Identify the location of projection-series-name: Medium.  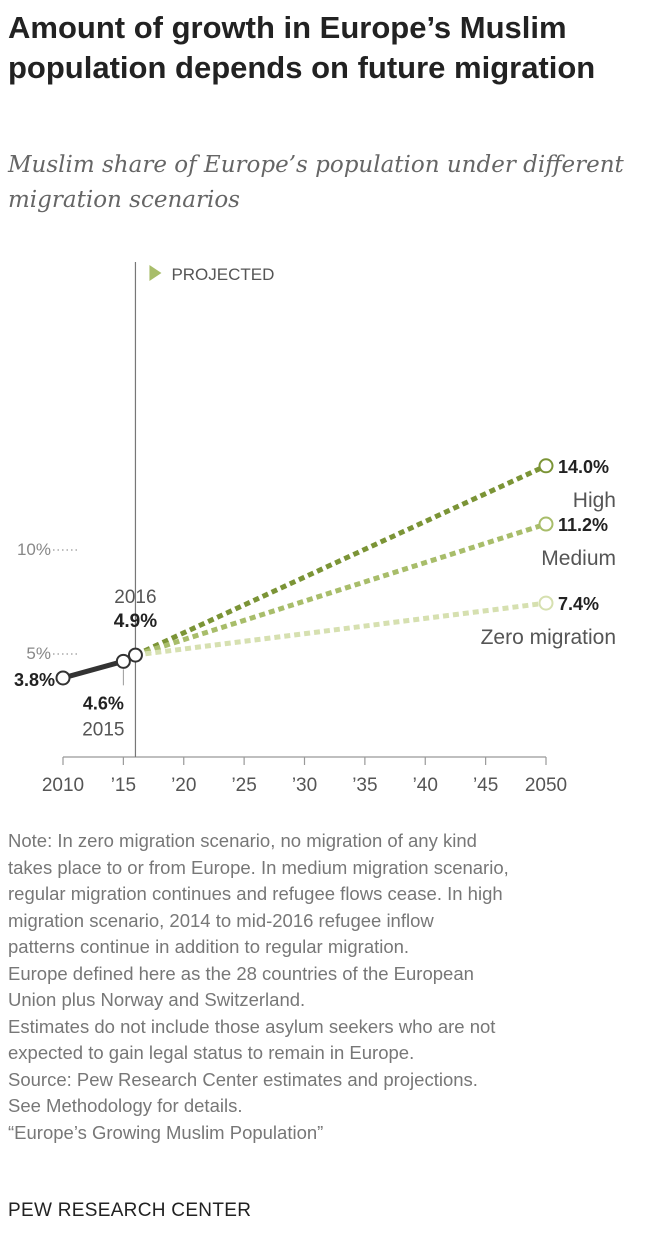
(578, 558).